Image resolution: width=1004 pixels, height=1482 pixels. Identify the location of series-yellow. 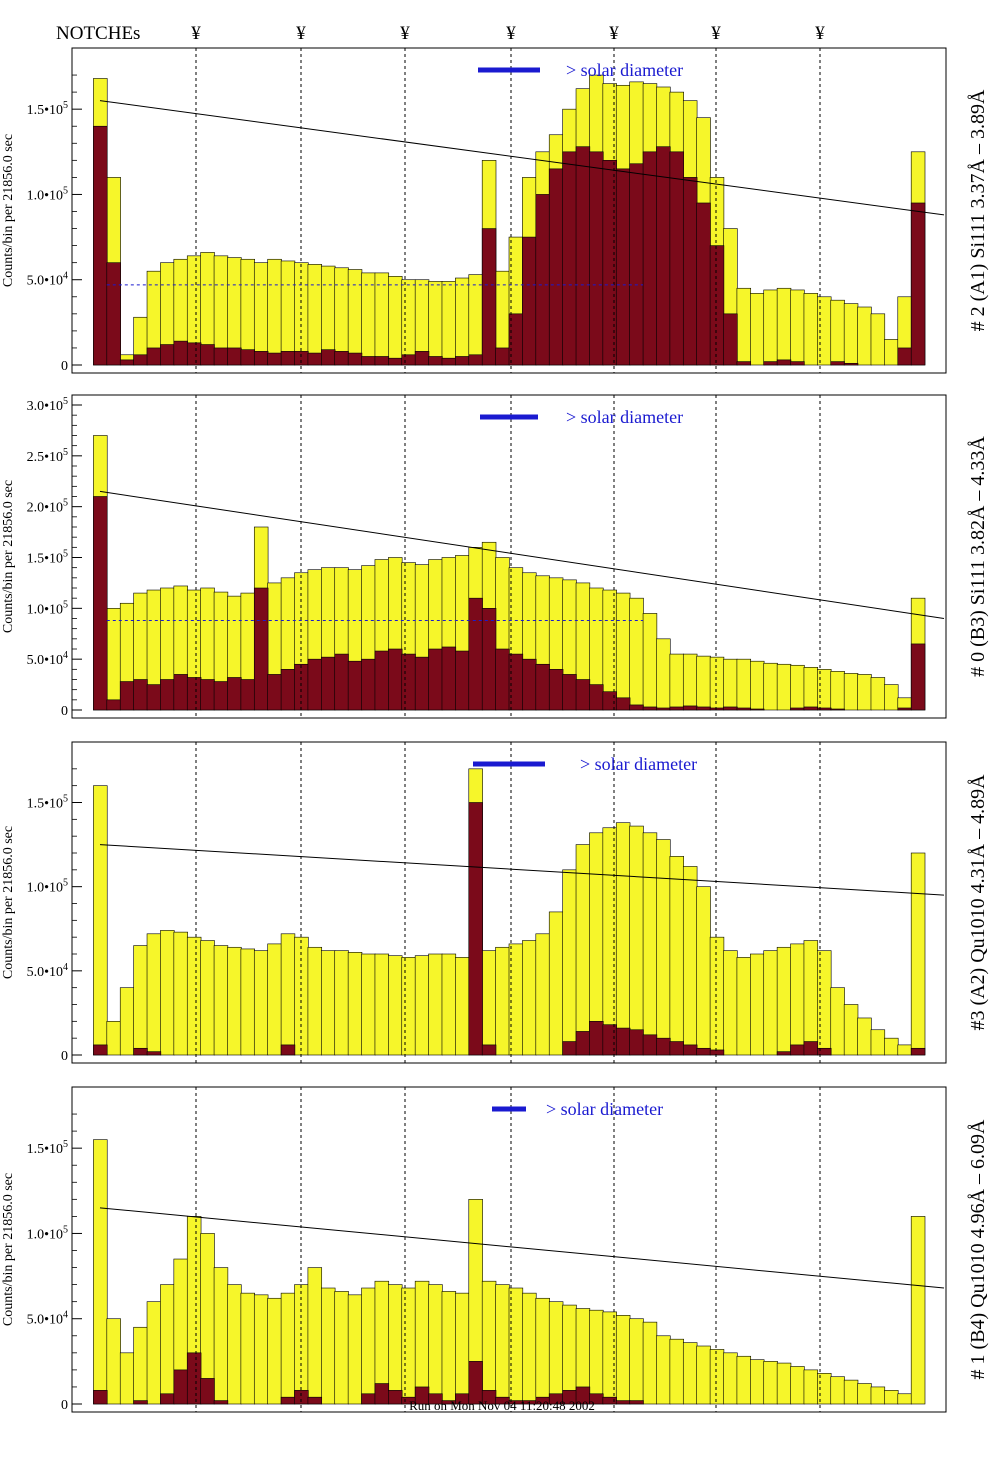
(509, 1272).